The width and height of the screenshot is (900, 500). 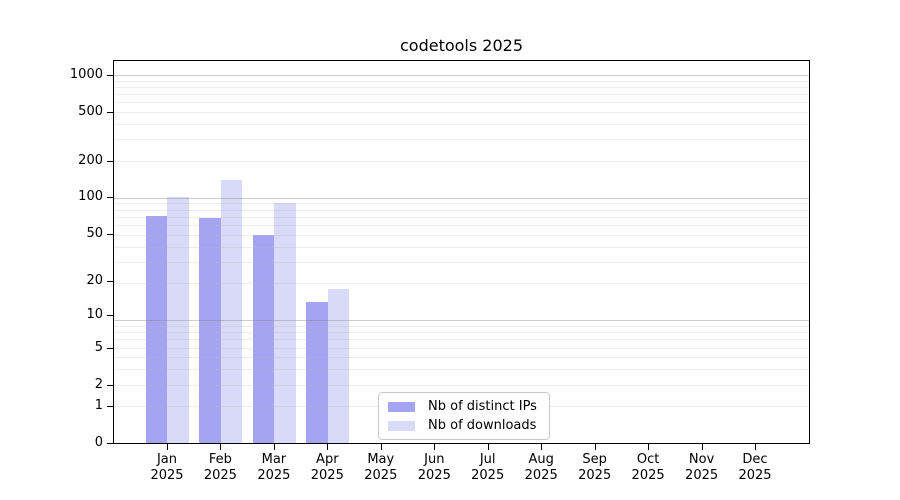 I want to click on legend: Nb of distinct IPs Nb of downloads, so click(x=464, y=416).